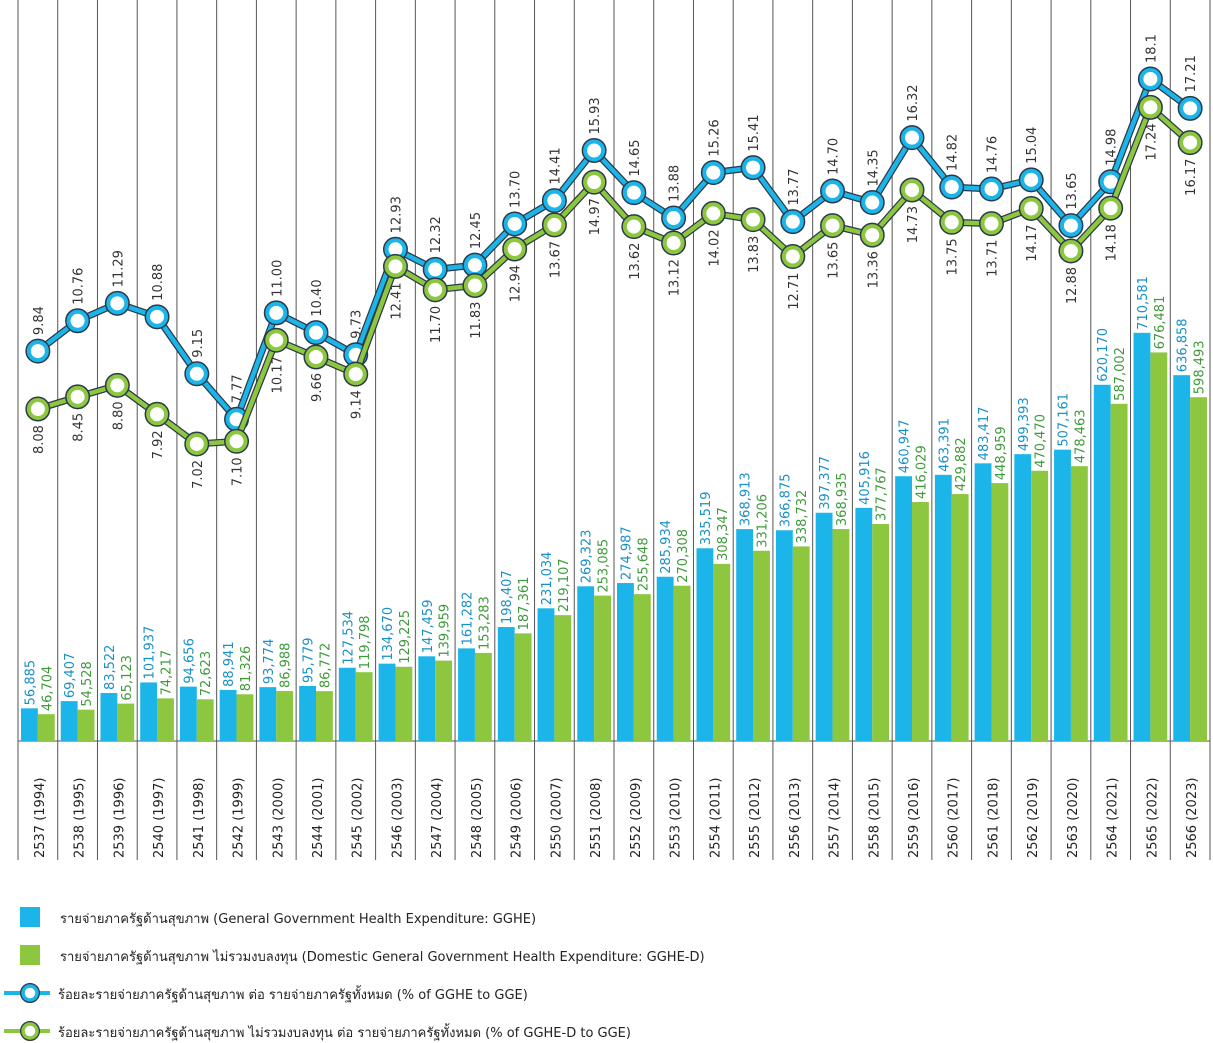 This screenshot has width=1213, height=1043. What do you see at coordinates (39, 439) in the screenshot?
I see `line-value-label: 8.08` at bounding box center [39, 439].